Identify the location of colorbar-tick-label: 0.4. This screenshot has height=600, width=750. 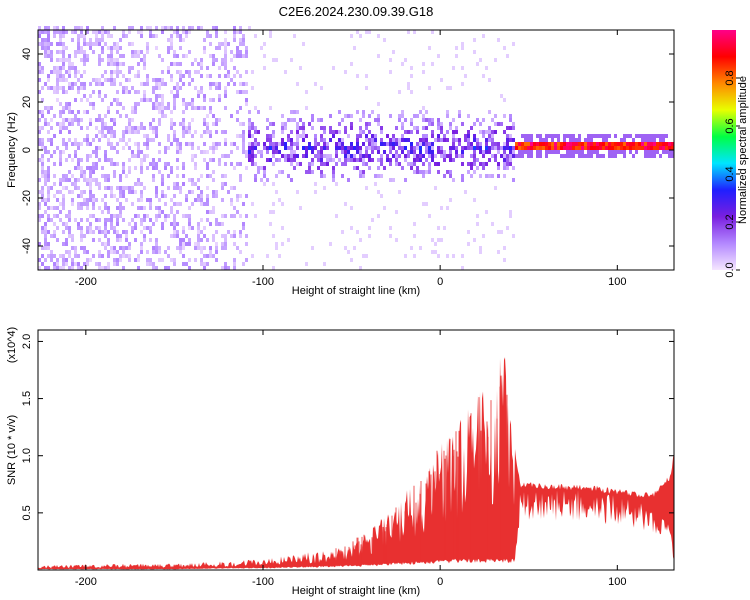
(730, 173).